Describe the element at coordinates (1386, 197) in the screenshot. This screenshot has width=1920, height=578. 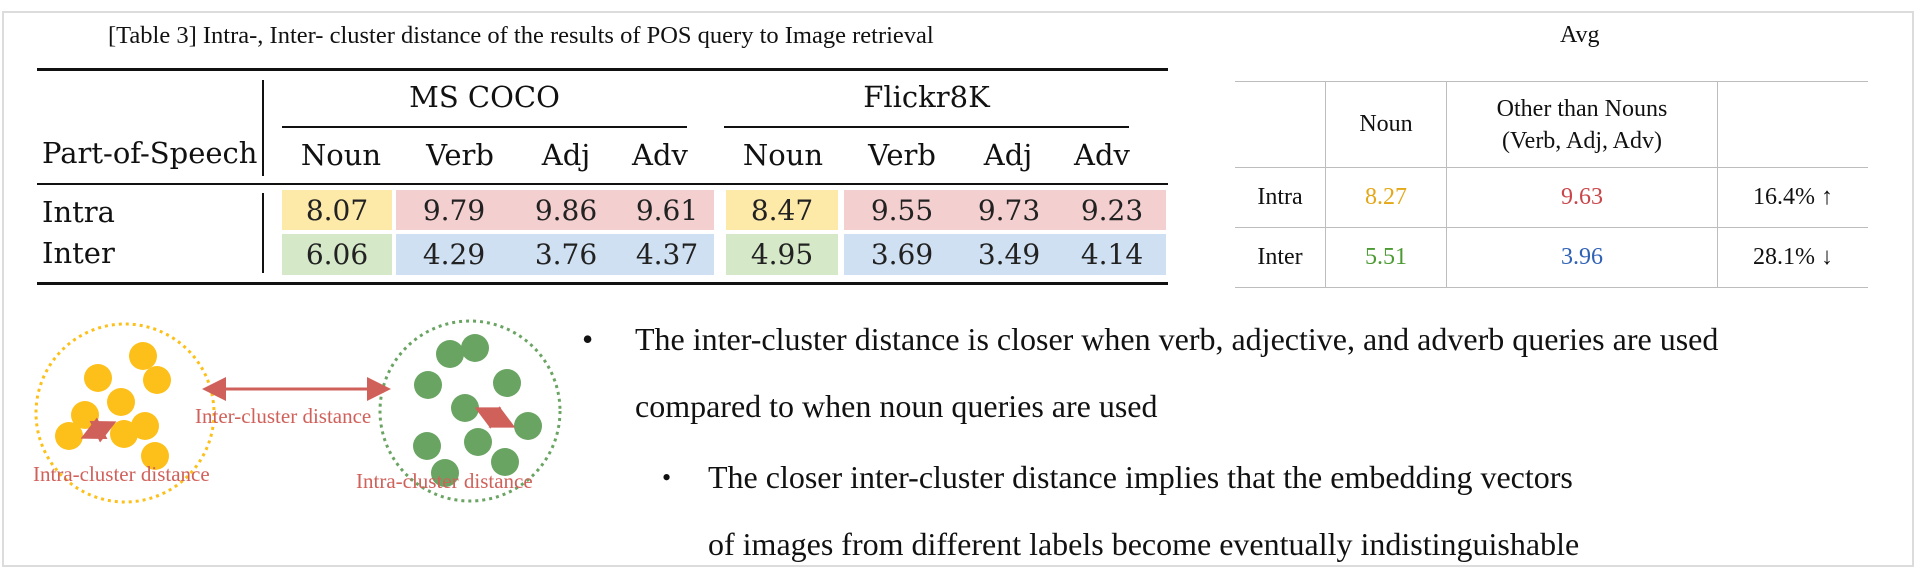
I see `avg-intra-noun: 8.27` at that location.